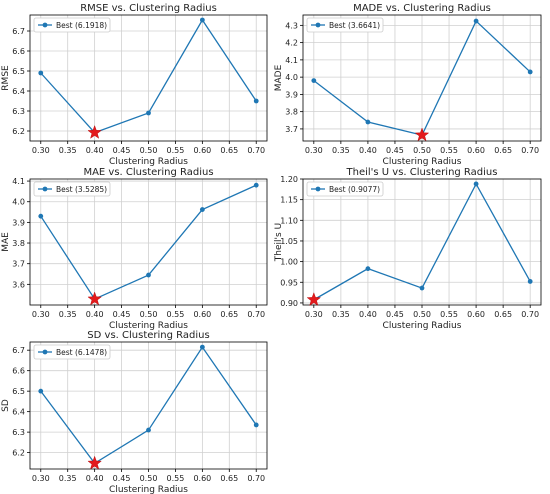  What do you see at coordinates (72, 352) in the screenshot?
I see `legend: Best (6.1478)` at bounding box center [72, 352].